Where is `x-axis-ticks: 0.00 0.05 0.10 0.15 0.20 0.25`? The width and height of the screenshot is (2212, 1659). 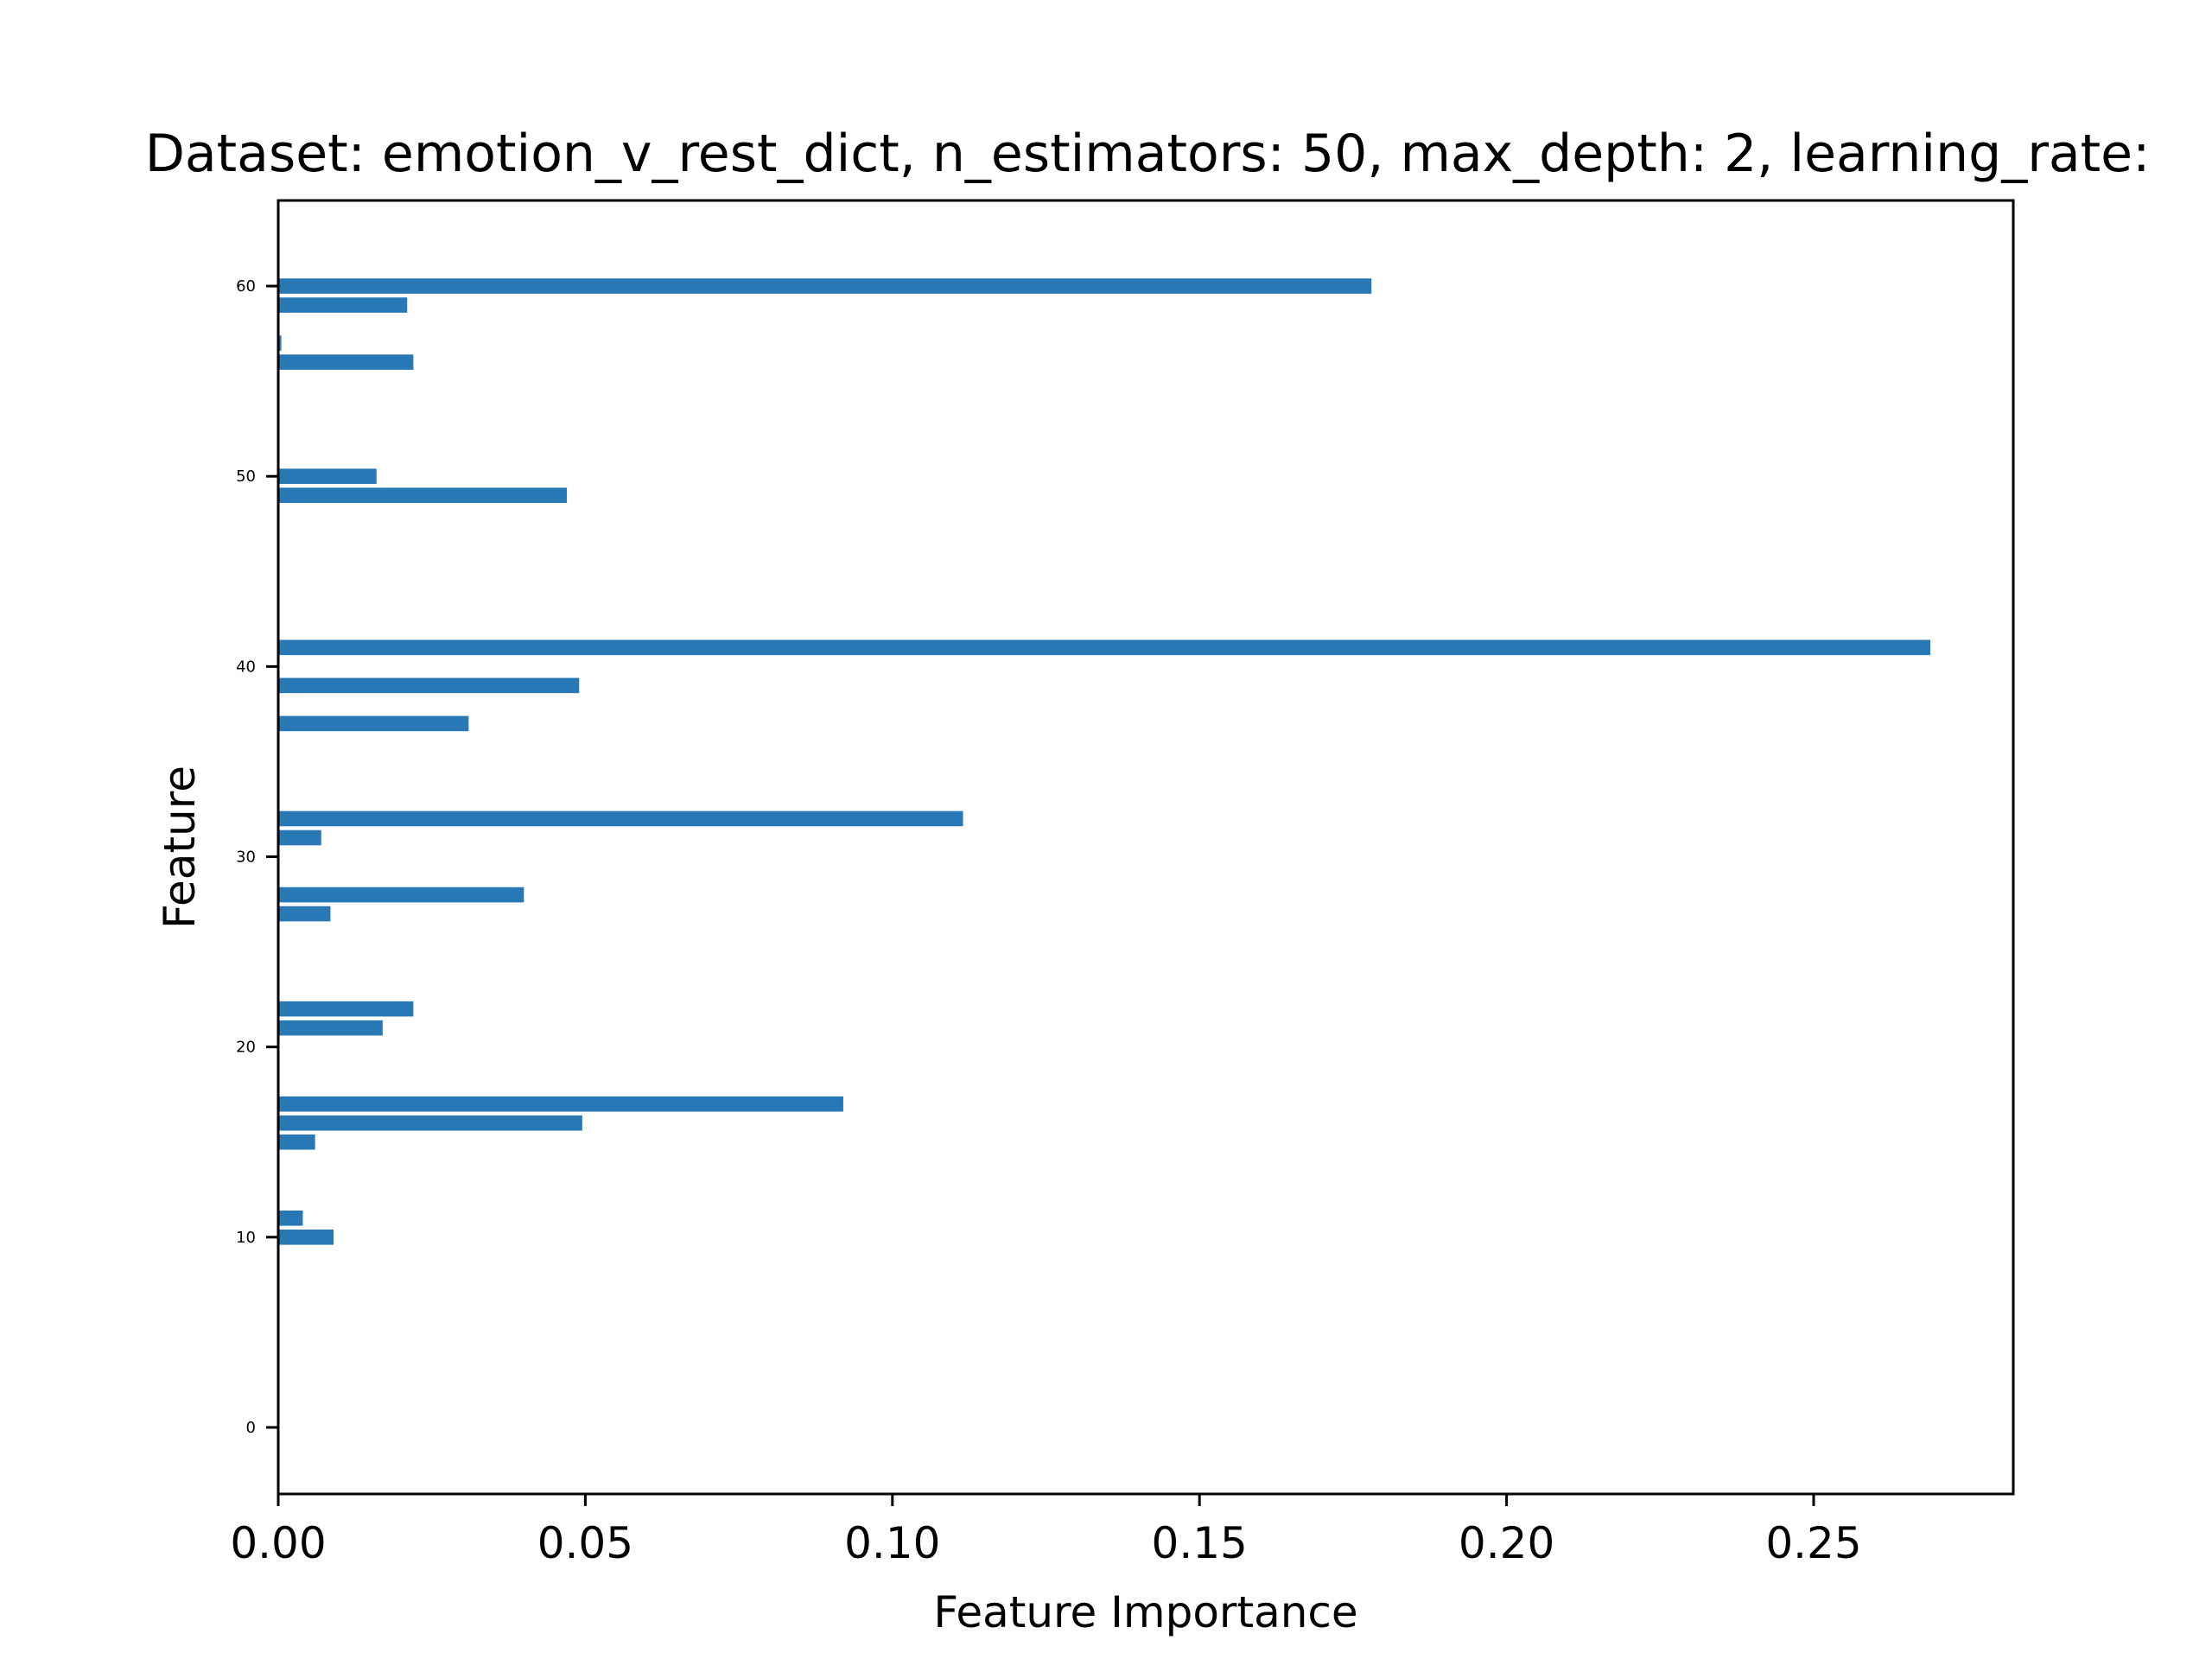 x-axis-ticks: 0.00 0.05 0.10 0.15 0.20 0.25 is located at coordinates (1046, 1531).